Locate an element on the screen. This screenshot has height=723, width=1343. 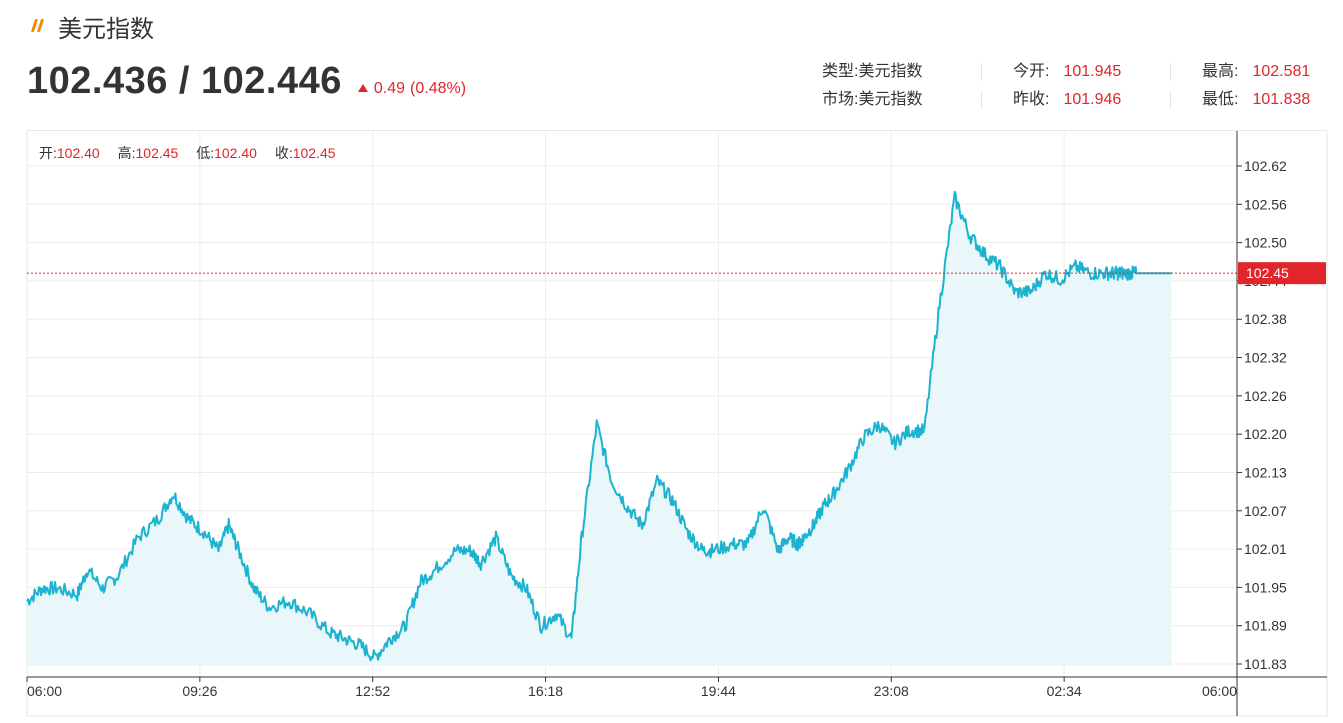
current-price: 102.436 / 102.446 is located at coordinates (184, 81).